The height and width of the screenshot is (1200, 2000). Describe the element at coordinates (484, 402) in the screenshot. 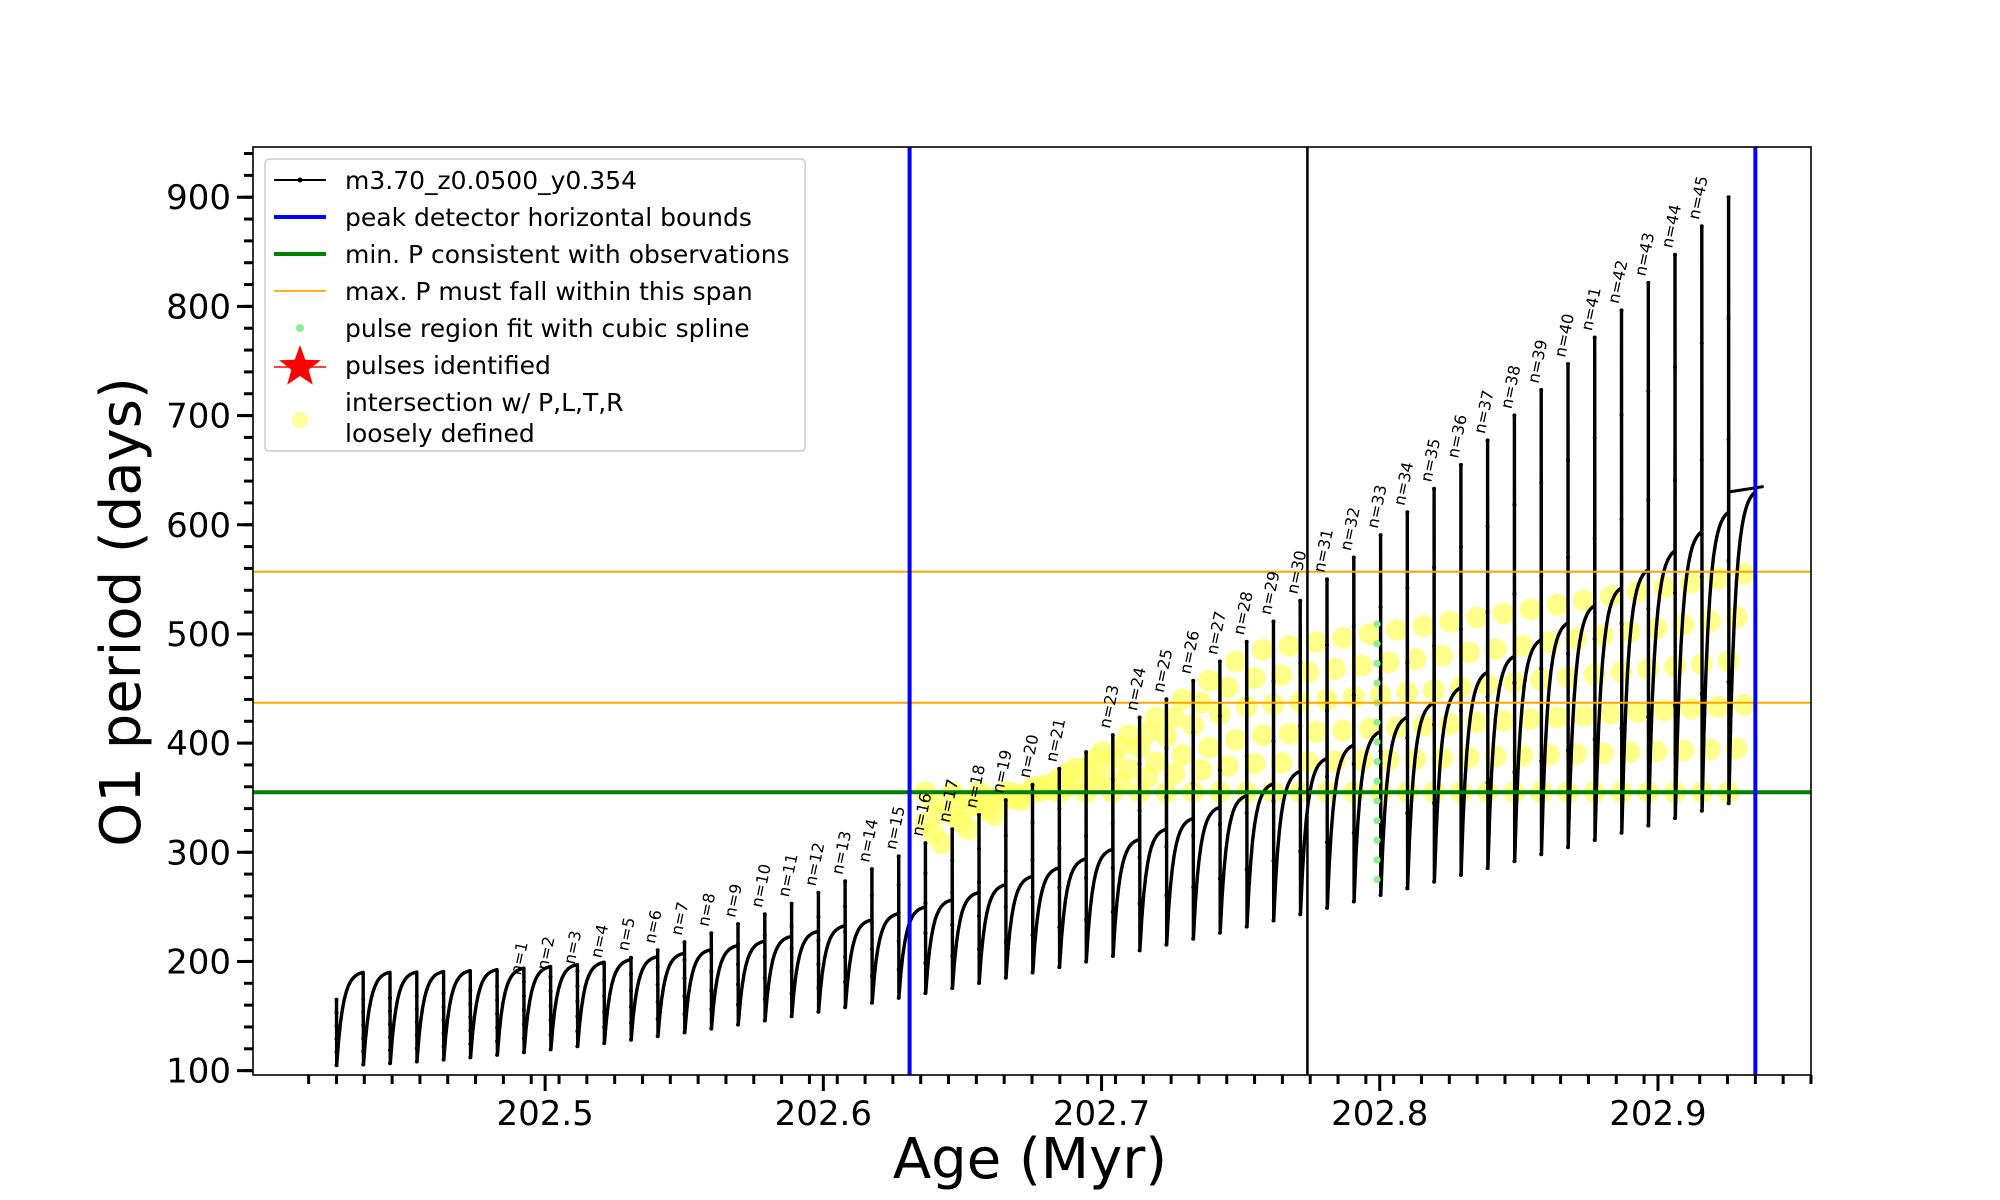

I see `legend-label: intersection w/ P,L,T,R` at that location.